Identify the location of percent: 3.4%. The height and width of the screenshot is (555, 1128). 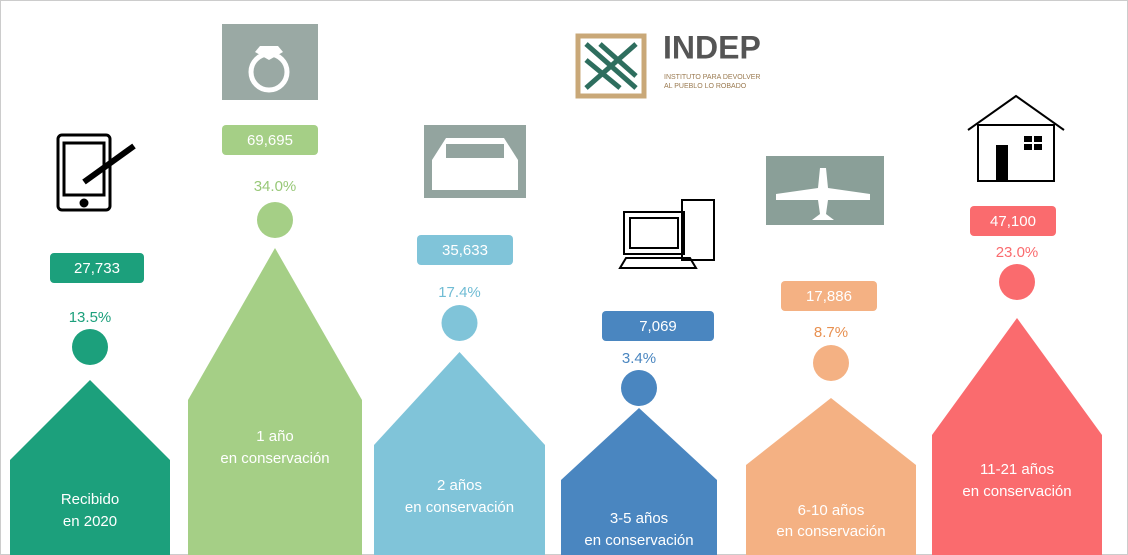
(639, 358).